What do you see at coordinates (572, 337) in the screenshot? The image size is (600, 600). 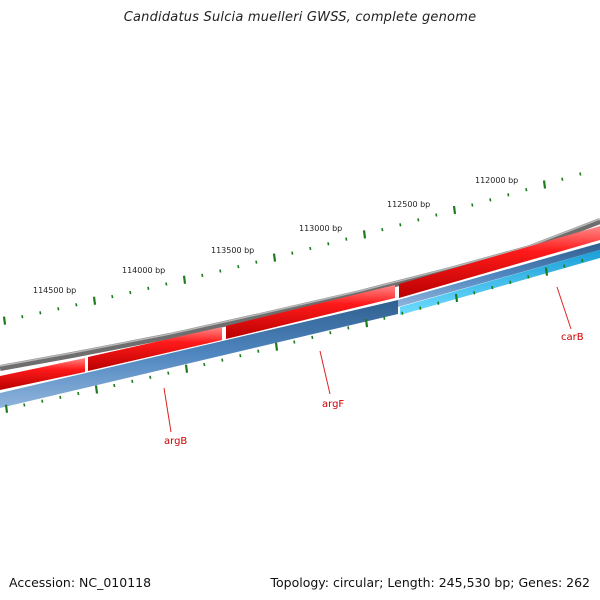 I see `gene-label-carb: carB` at bounding box center [572, 337].